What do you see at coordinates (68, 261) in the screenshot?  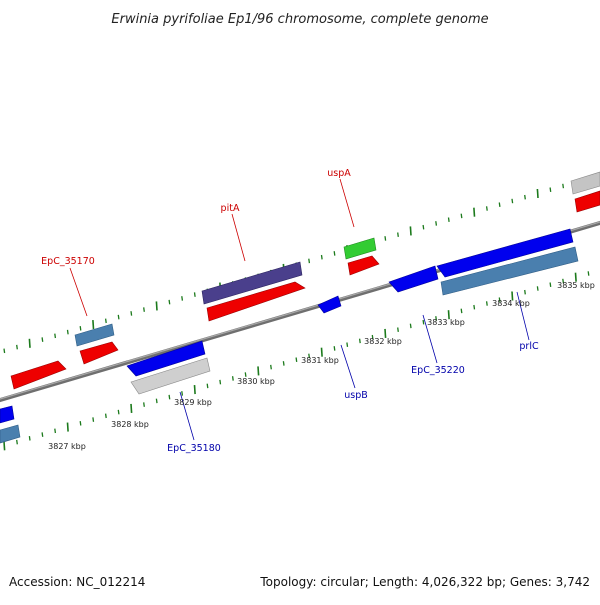 I see `gene-label: EpC_35170` at bounding box center [68, 261].